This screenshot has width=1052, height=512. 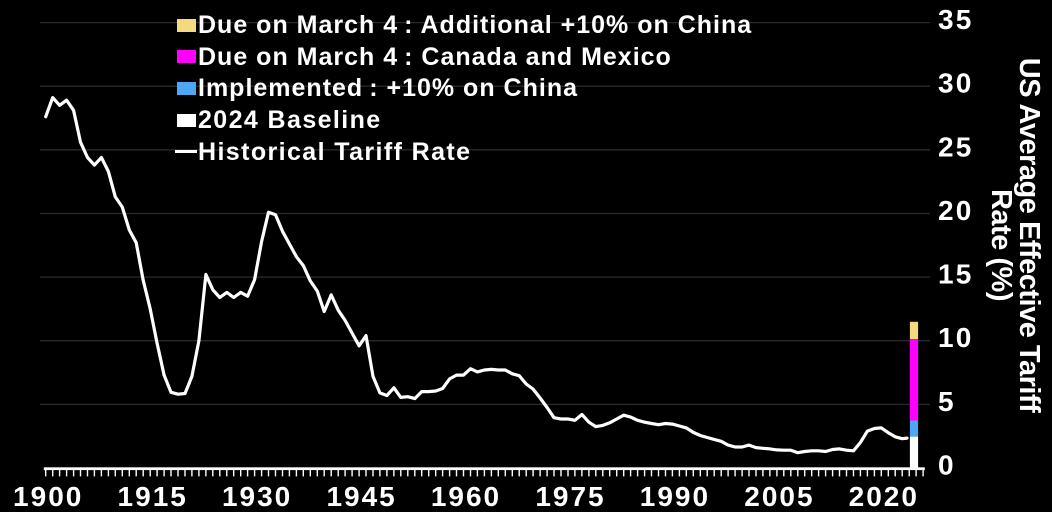 What do you see at coordinates (956, 146) in the screenshot?
I see `svg-text: 25` at bounding box center [956, 146].